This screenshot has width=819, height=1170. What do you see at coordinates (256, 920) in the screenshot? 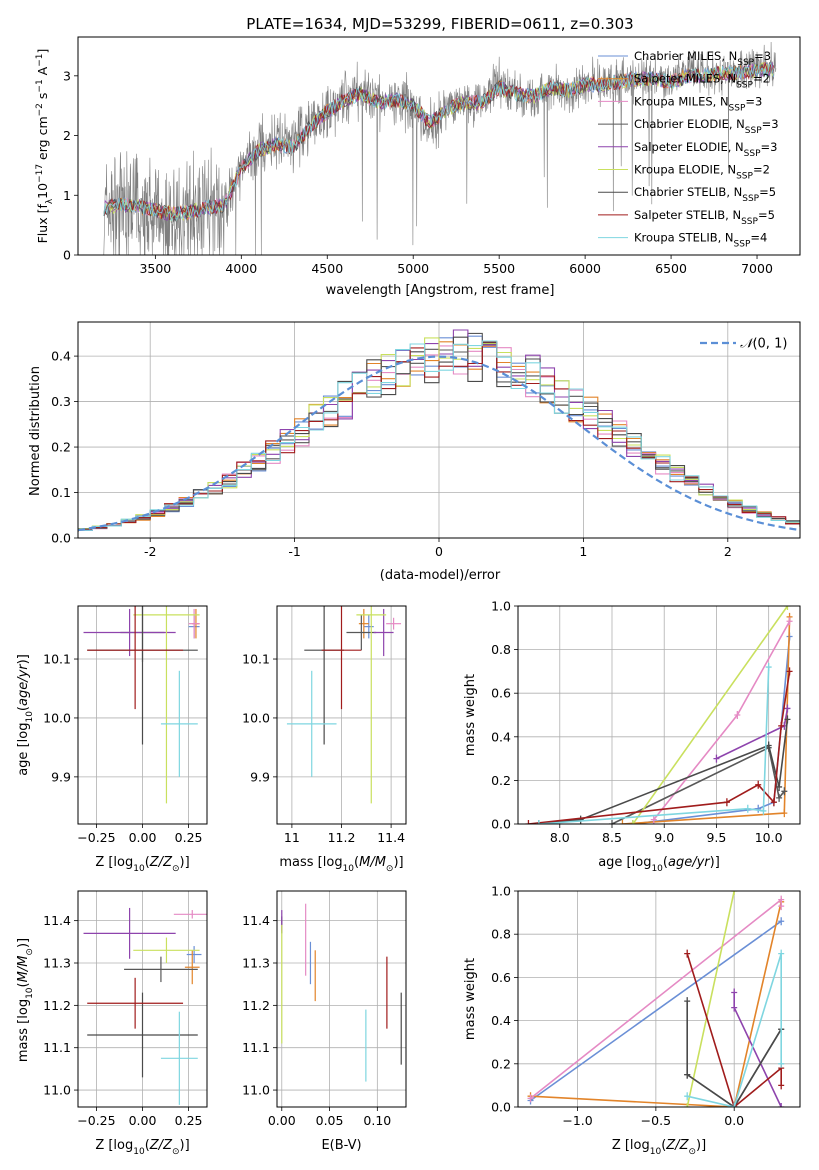
I see `y-tick-label: 11.4` at bounding box center [256, 920].